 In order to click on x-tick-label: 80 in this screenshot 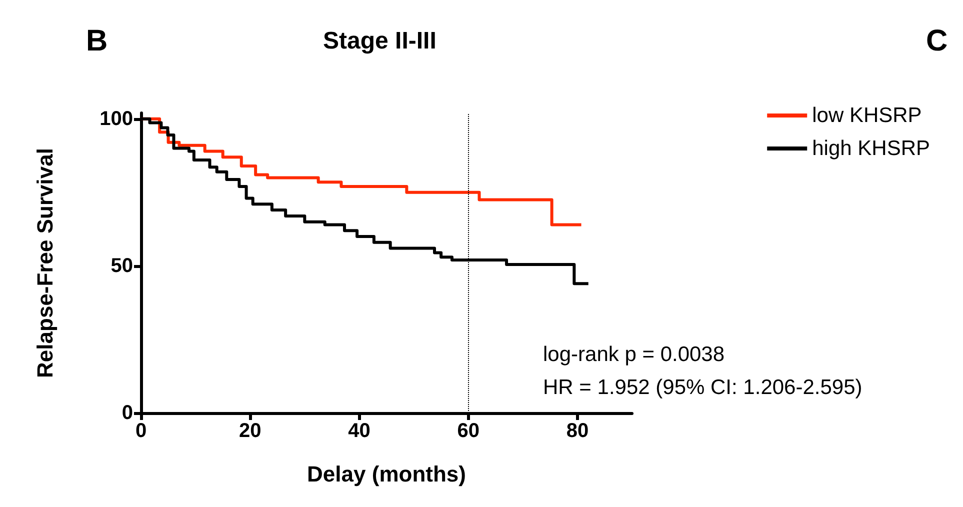, I will do `click(577, 431)`.